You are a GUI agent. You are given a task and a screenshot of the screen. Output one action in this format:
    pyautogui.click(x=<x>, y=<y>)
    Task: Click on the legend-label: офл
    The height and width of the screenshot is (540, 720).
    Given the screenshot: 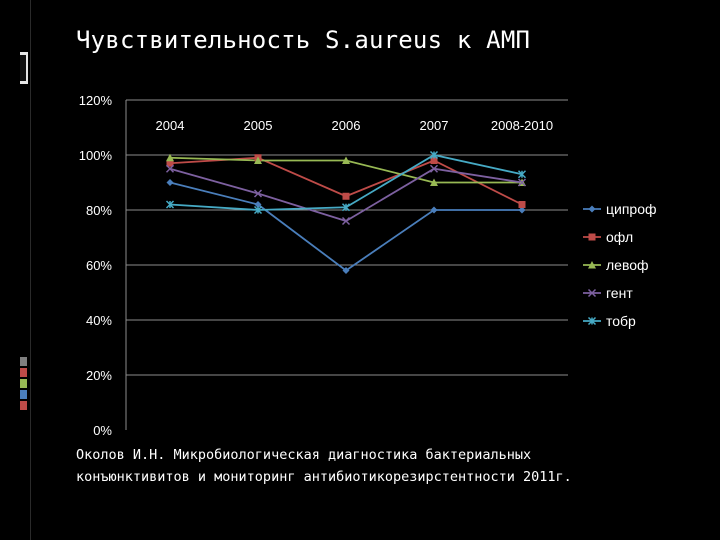 What is the action you would take?
    pyautogui.click(x=619, y=237)
    